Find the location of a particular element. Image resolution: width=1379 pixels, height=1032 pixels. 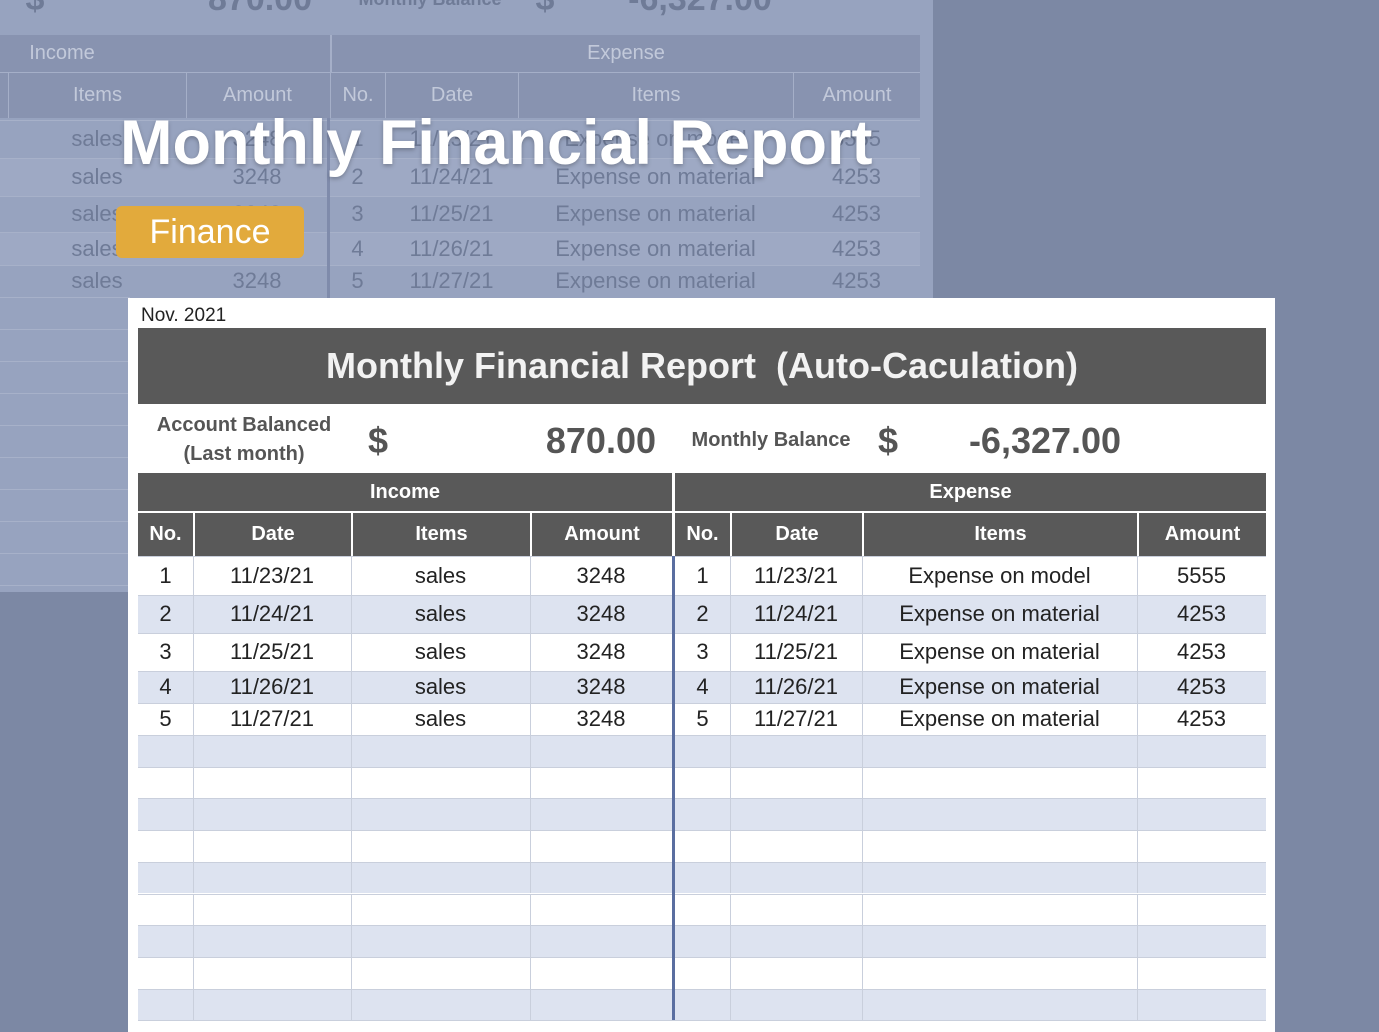

table-cell: 4 is located at coordinates (702, 686).